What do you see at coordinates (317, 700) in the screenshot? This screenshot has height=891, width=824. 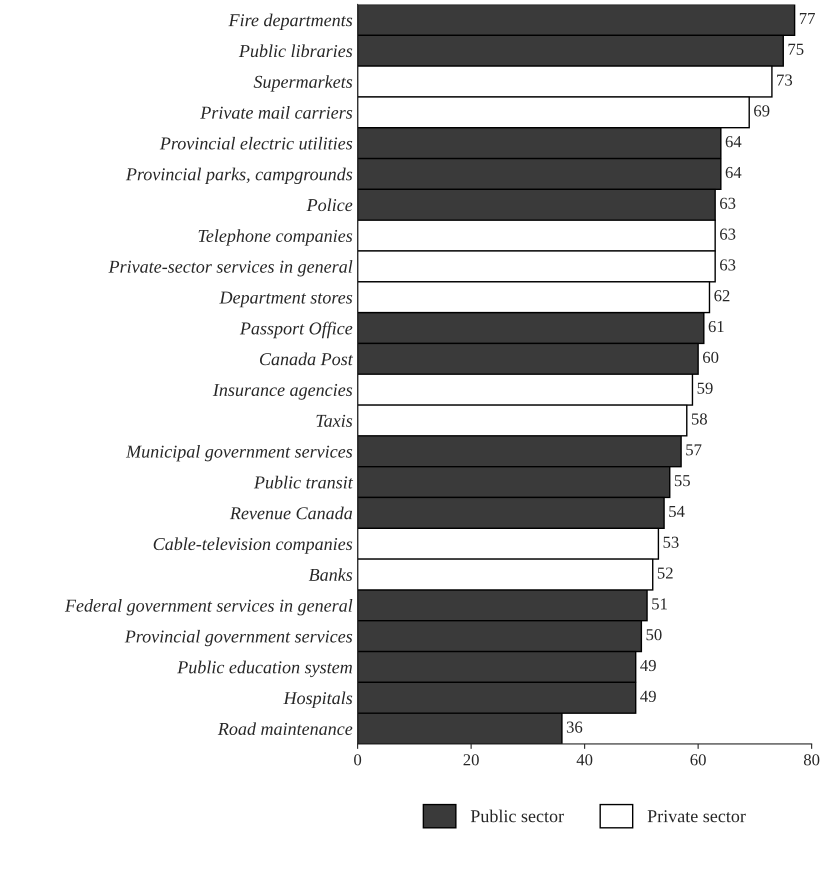 I see `y-tick-label: Hospitals` at bounding box center [317, 700].